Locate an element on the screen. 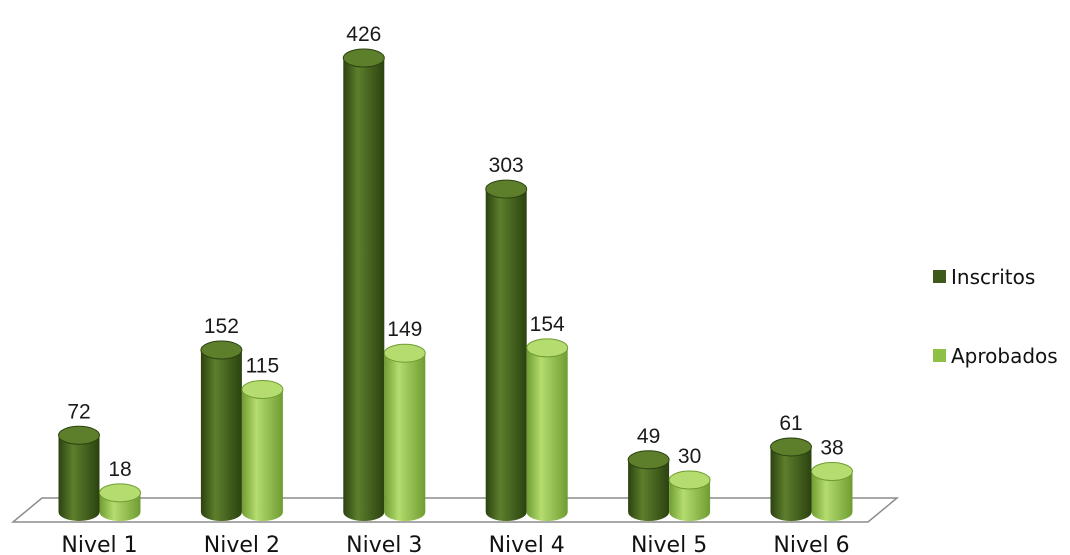 Image resolution: width=1070 pixels, height=555 pixels. data-label-aprobados-2: 115 is located at coordinates (262, 365).